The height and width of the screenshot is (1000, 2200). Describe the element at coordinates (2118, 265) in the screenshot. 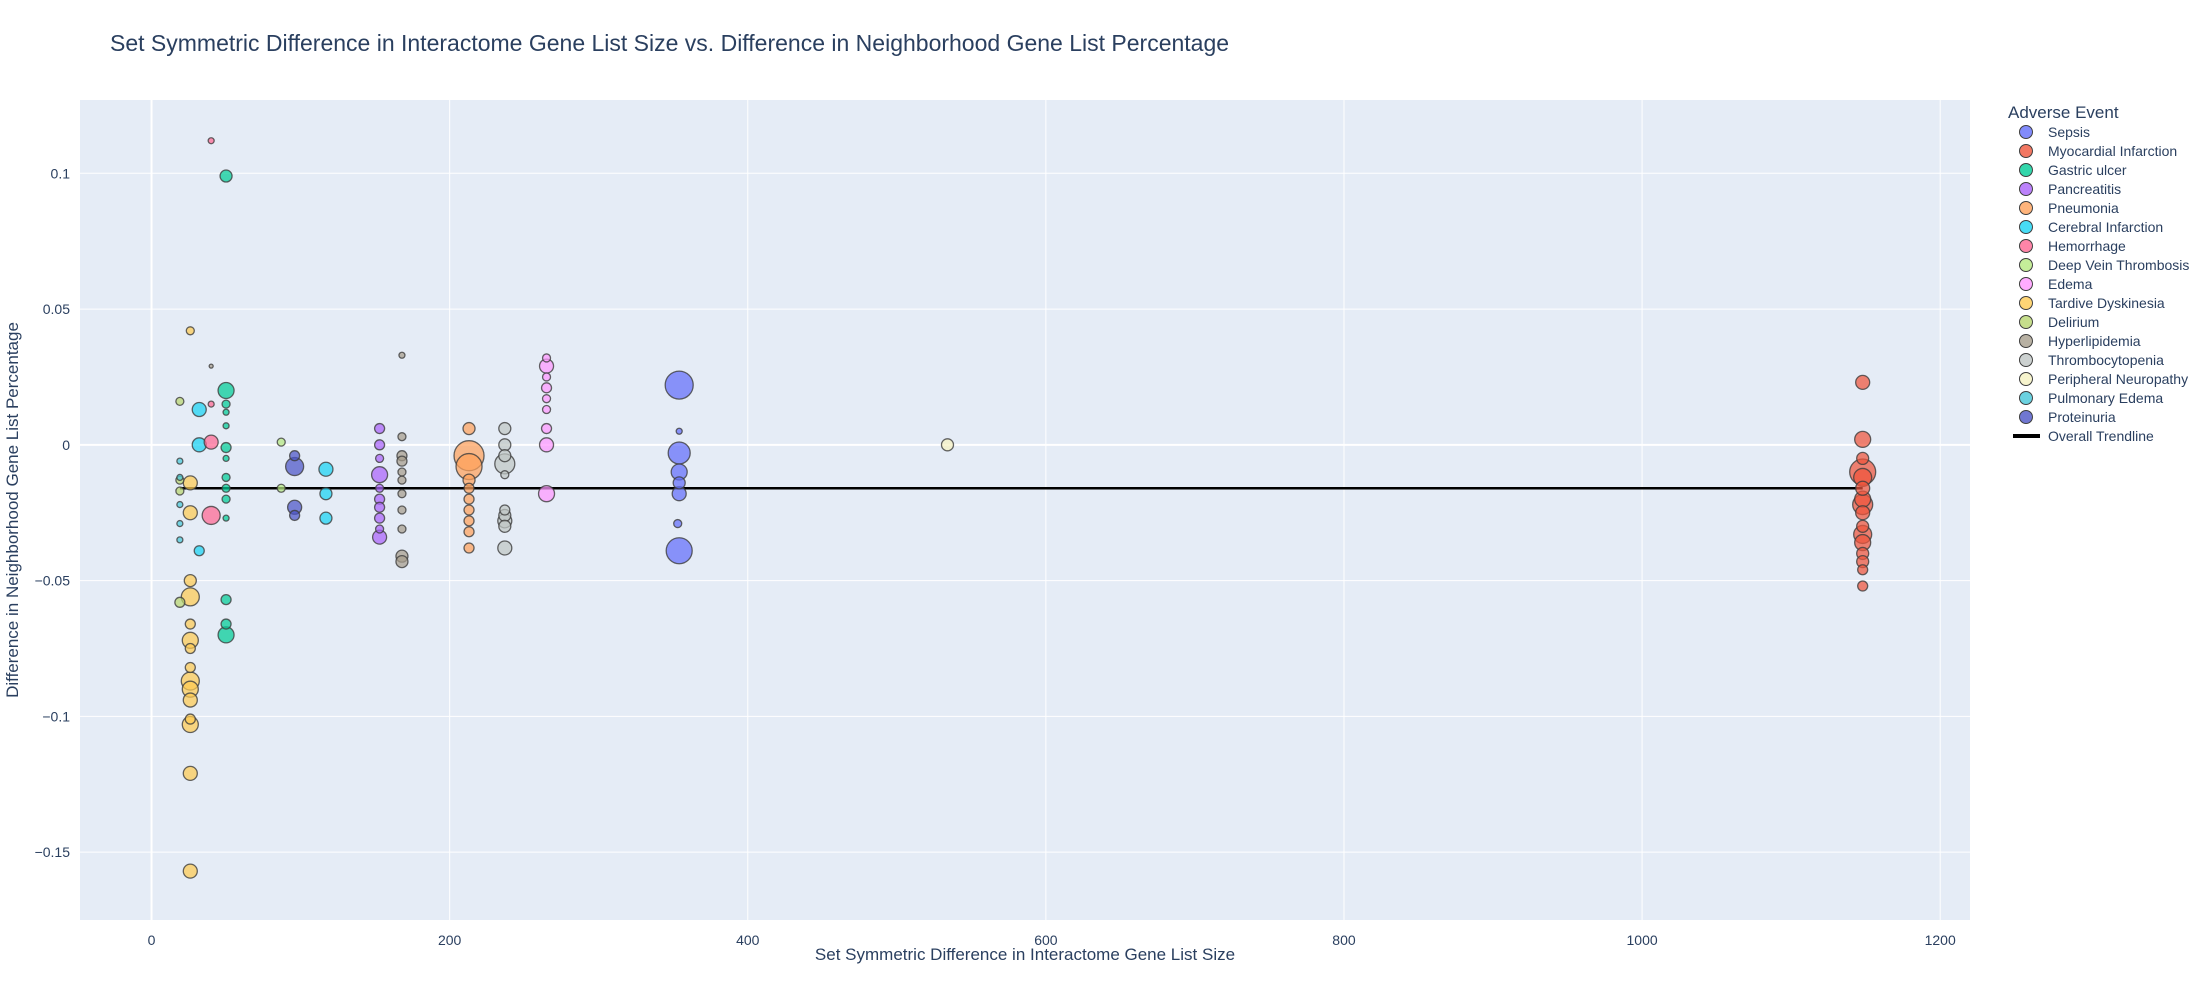

I see `legend-label: Deep Vein Thrombosis` at that location.